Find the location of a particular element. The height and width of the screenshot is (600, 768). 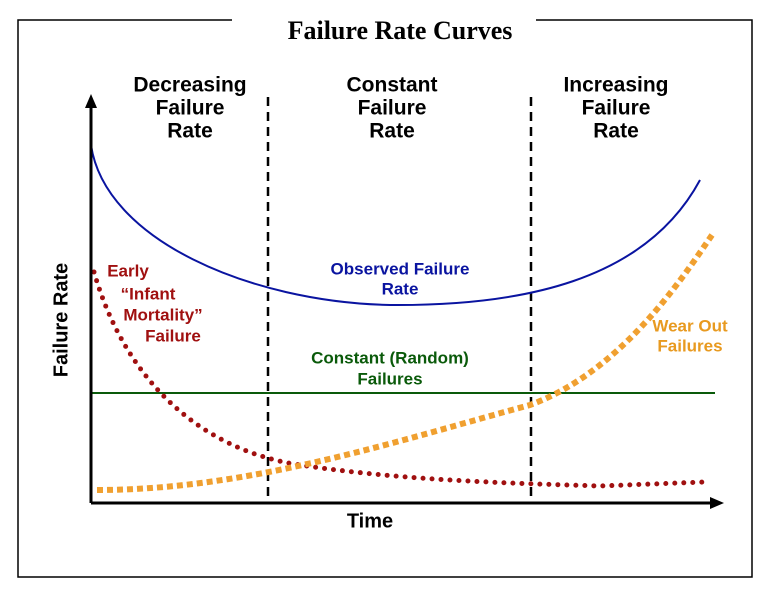

x-arrow is located at coordinates (717, 503).